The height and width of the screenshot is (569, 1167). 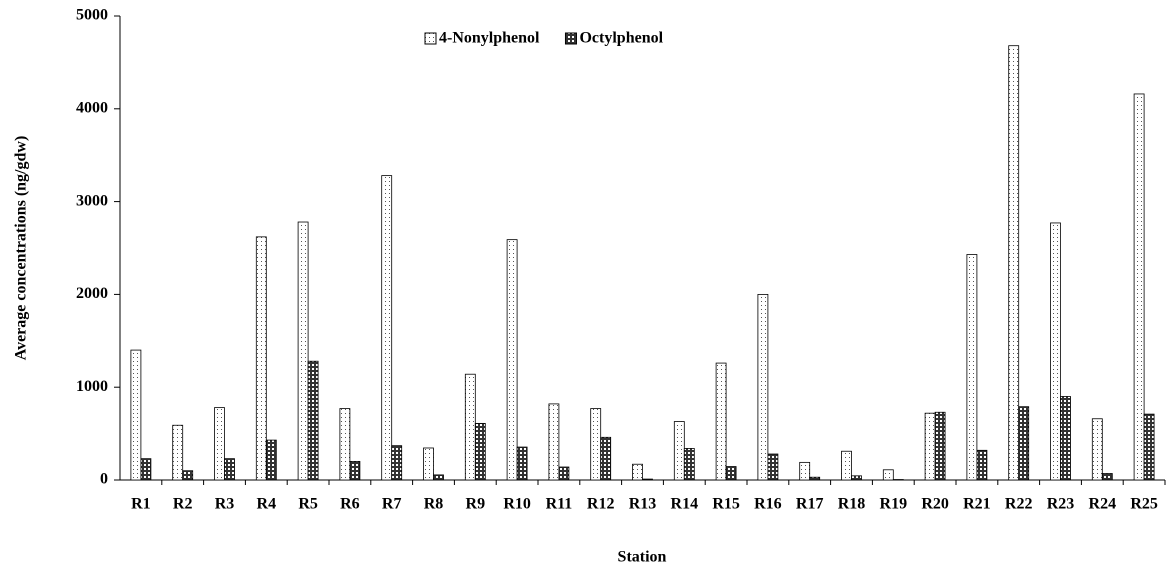 What do you see at coordinates (601, 504) in the screenshot?
I see `x-tick-label: R12` at bounding box center [601, 504].